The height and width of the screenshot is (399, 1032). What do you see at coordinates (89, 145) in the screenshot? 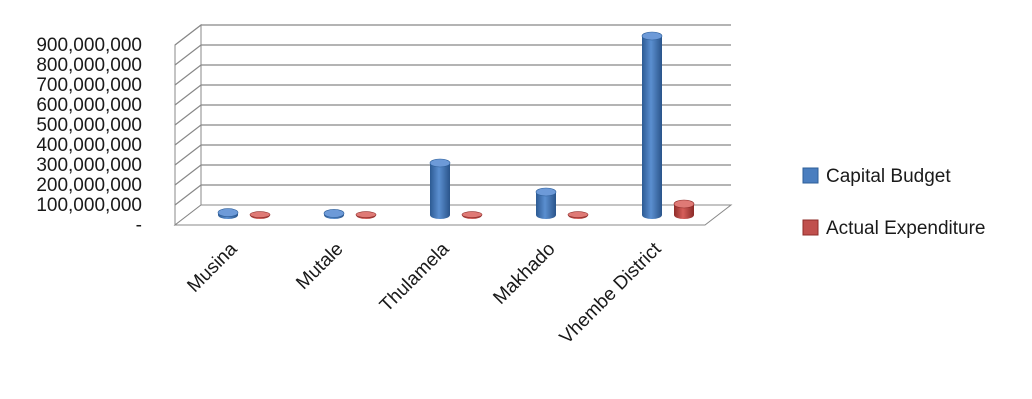
I see `y-tick-label: 400,000,000` at bounding box center [89, 145].